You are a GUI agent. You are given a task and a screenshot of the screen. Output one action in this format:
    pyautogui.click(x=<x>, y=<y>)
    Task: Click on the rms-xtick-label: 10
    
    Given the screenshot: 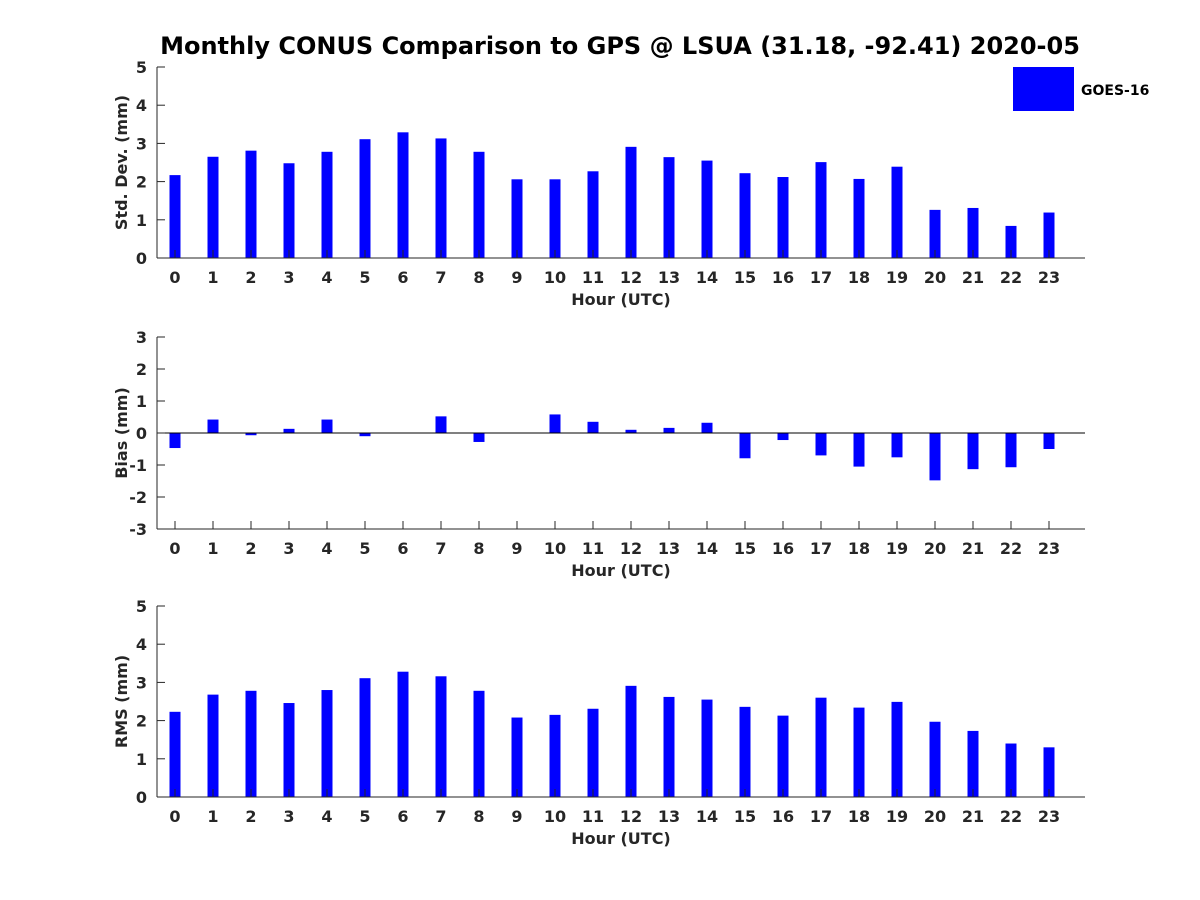 What is the action you would take?
    pyautogui.click(x=555, y=816)
    